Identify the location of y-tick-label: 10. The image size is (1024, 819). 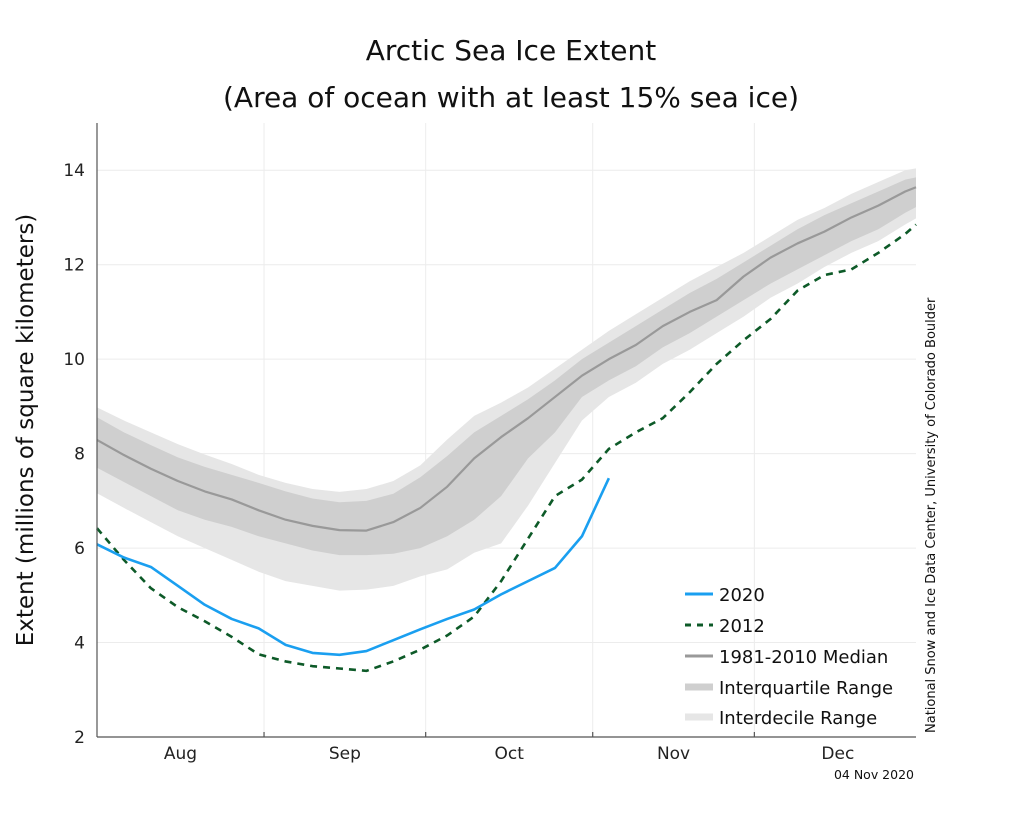
(74, 360).